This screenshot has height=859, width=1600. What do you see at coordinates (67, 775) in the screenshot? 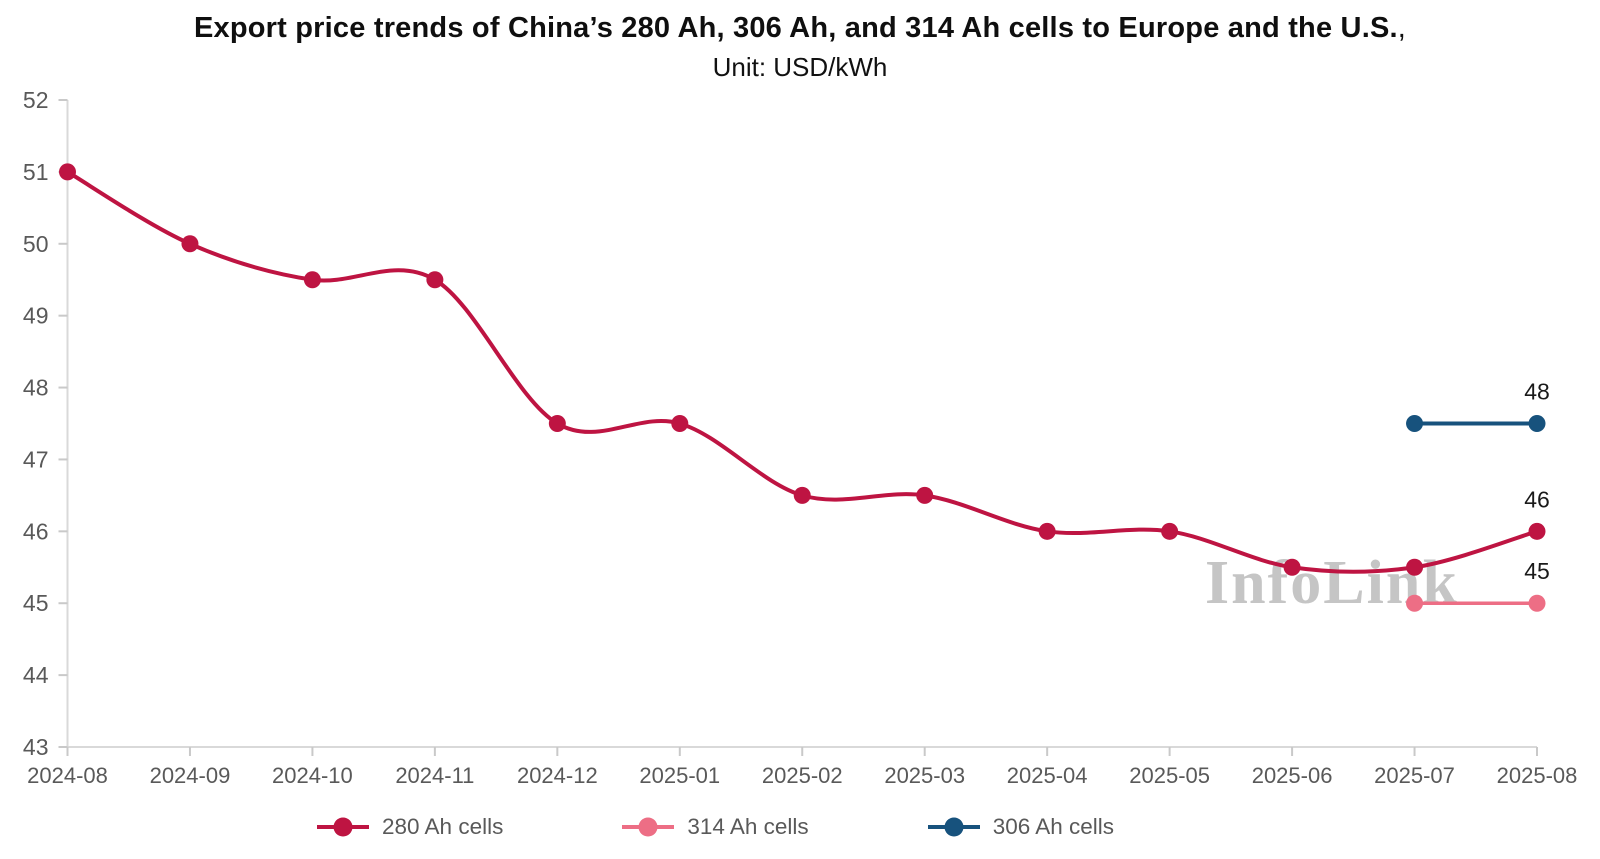
I see `x-axis-tick-label: 2024-08` at bounding box center [67, 775].